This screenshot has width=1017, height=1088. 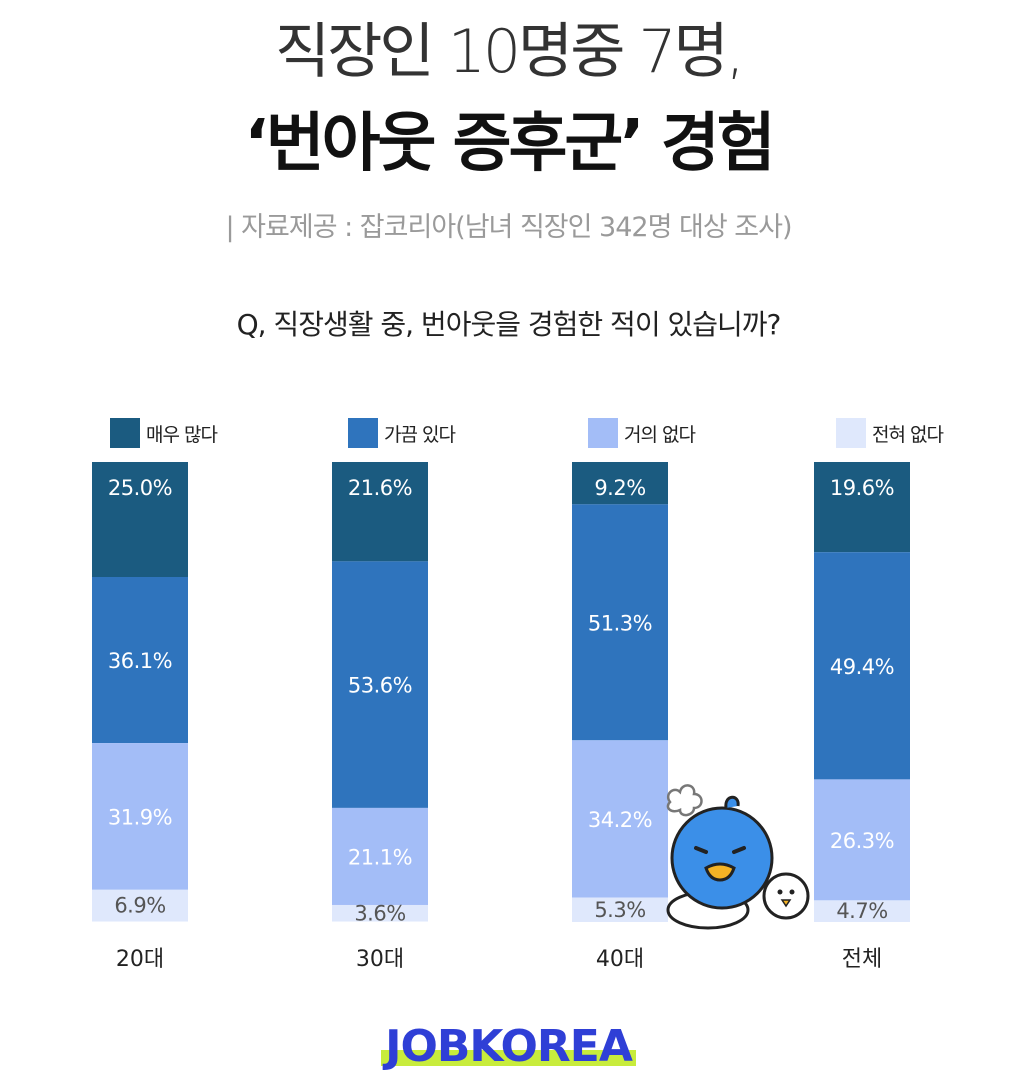 What do you see at coordinates (509, 324) in the screenshot?
I see `survey-question: Q, 직장생활 중, 번아웃을 경험한 적이 있습니까?` at bounding box center [509, 324].